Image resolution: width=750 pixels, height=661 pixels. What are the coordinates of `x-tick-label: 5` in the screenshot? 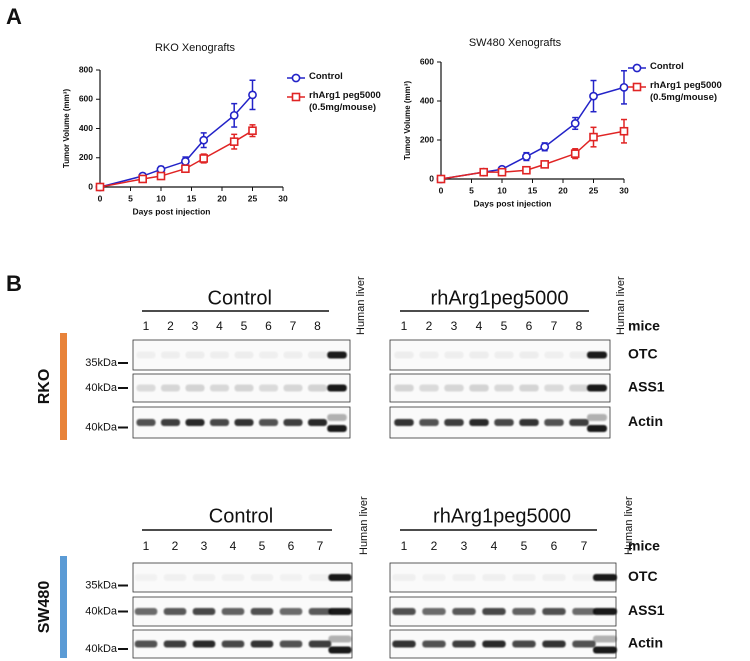 It's located at (130, 198).